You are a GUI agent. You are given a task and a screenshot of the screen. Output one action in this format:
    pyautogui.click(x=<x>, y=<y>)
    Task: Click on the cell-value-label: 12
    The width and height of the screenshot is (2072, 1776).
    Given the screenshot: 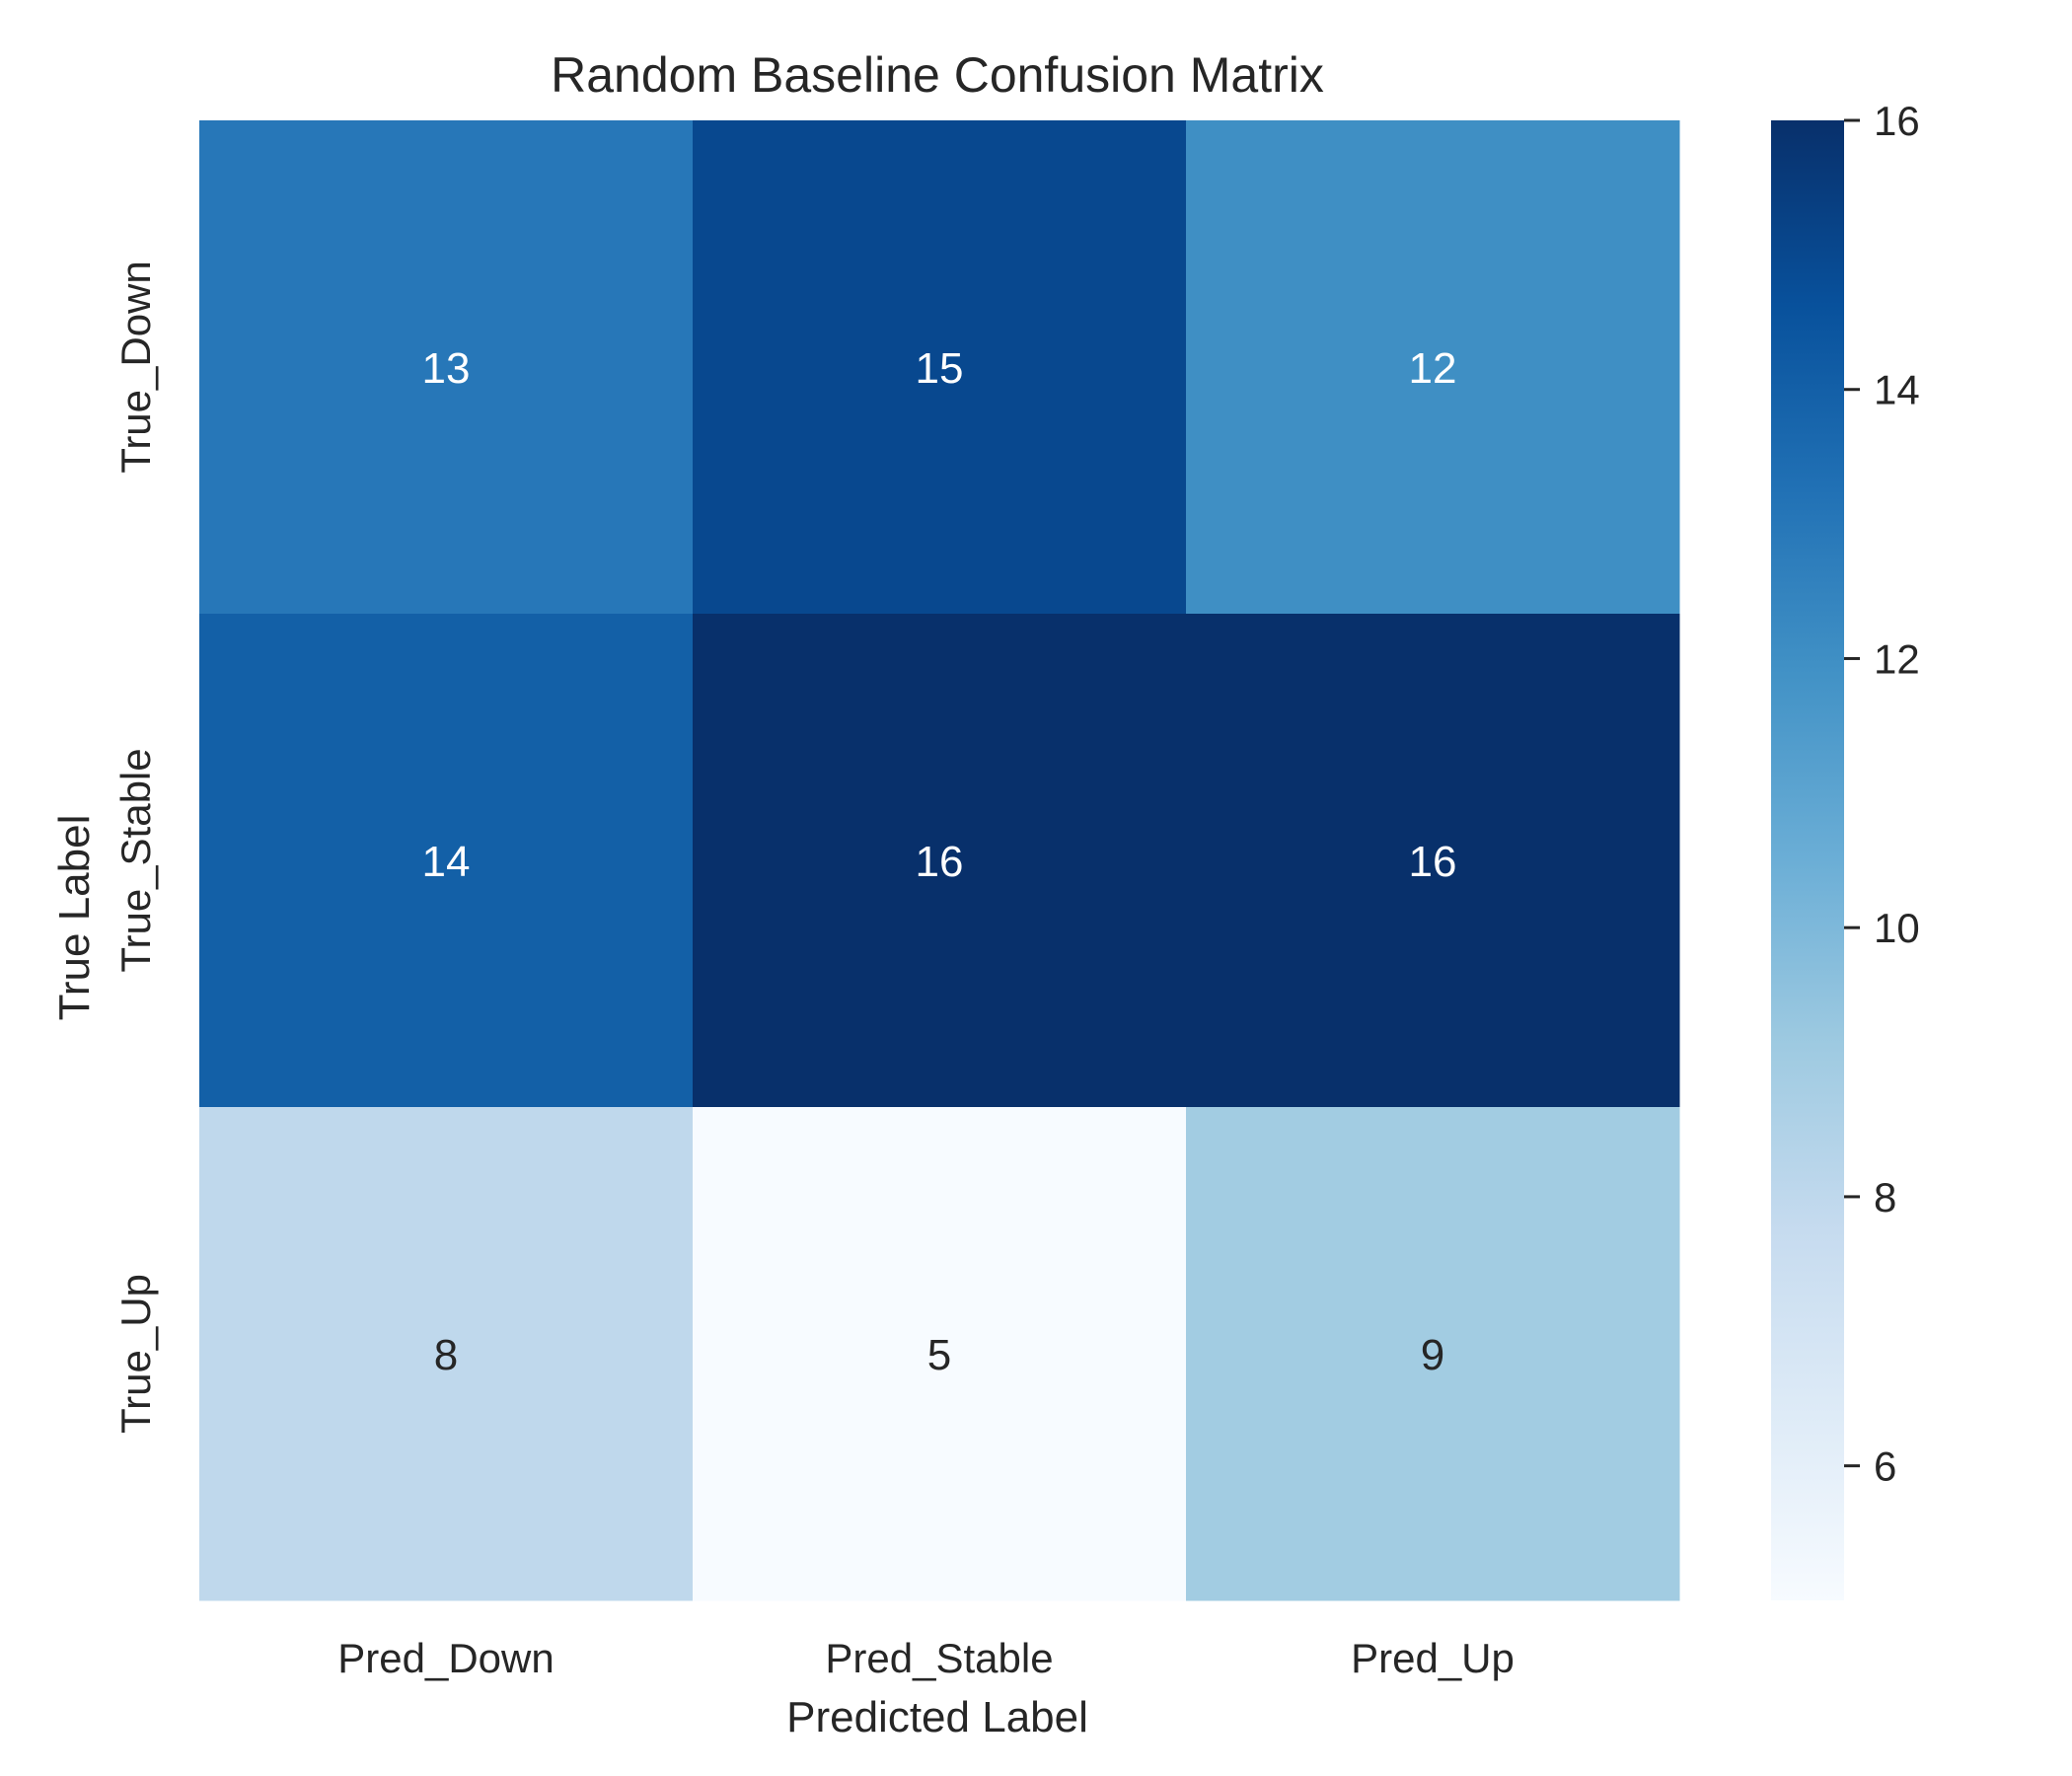 What is the action you would take?
    pyautogui.click(x=1433, y=368)
    